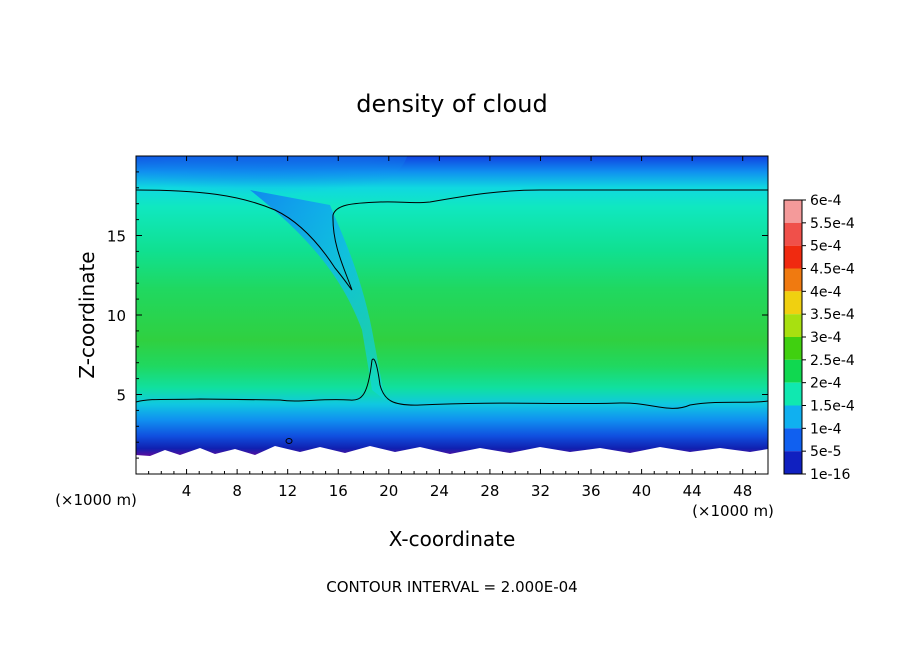 The height and width of the screenshot is (654, 904). I want to click on colorbar-label: 1e-4, so click(826, 429).